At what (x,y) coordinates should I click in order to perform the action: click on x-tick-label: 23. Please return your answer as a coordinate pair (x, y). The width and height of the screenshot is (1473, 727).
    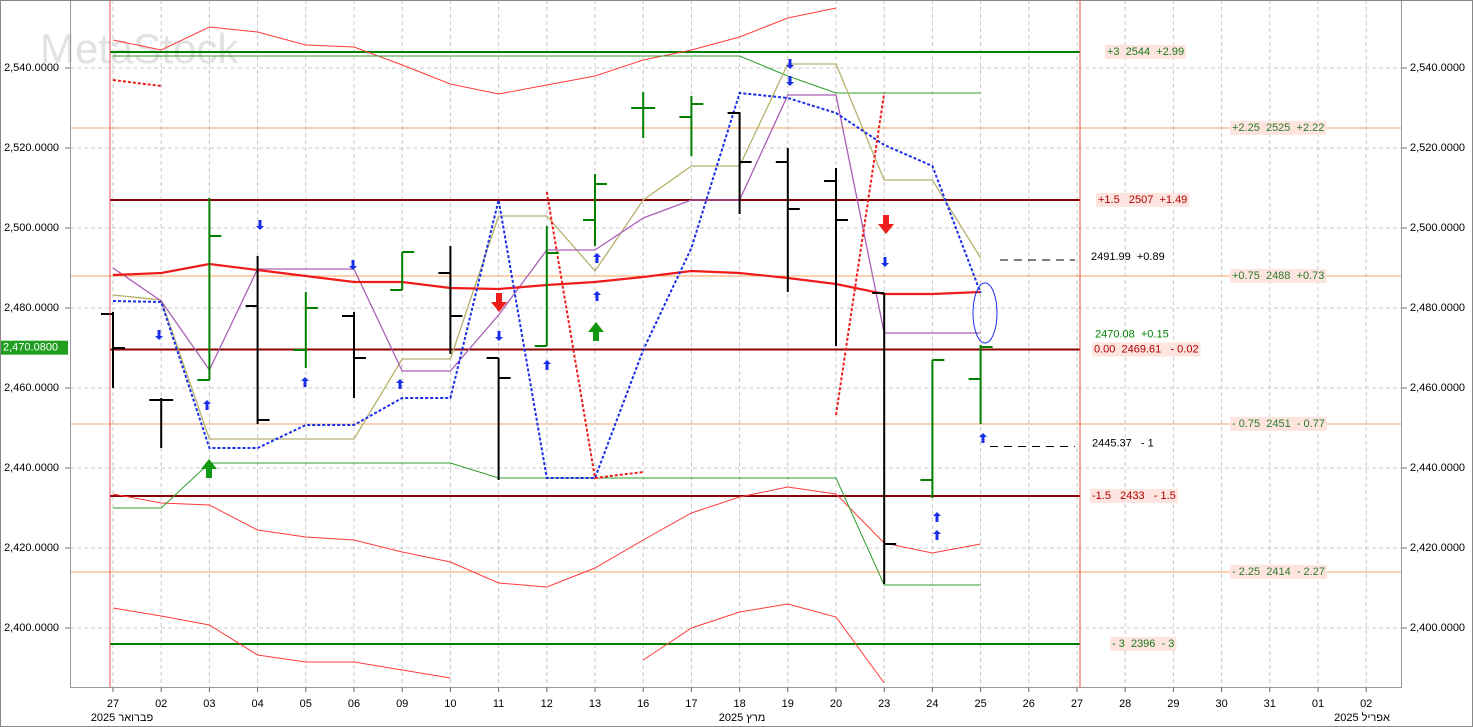
    Looking at the image, I should click on (884, 704).